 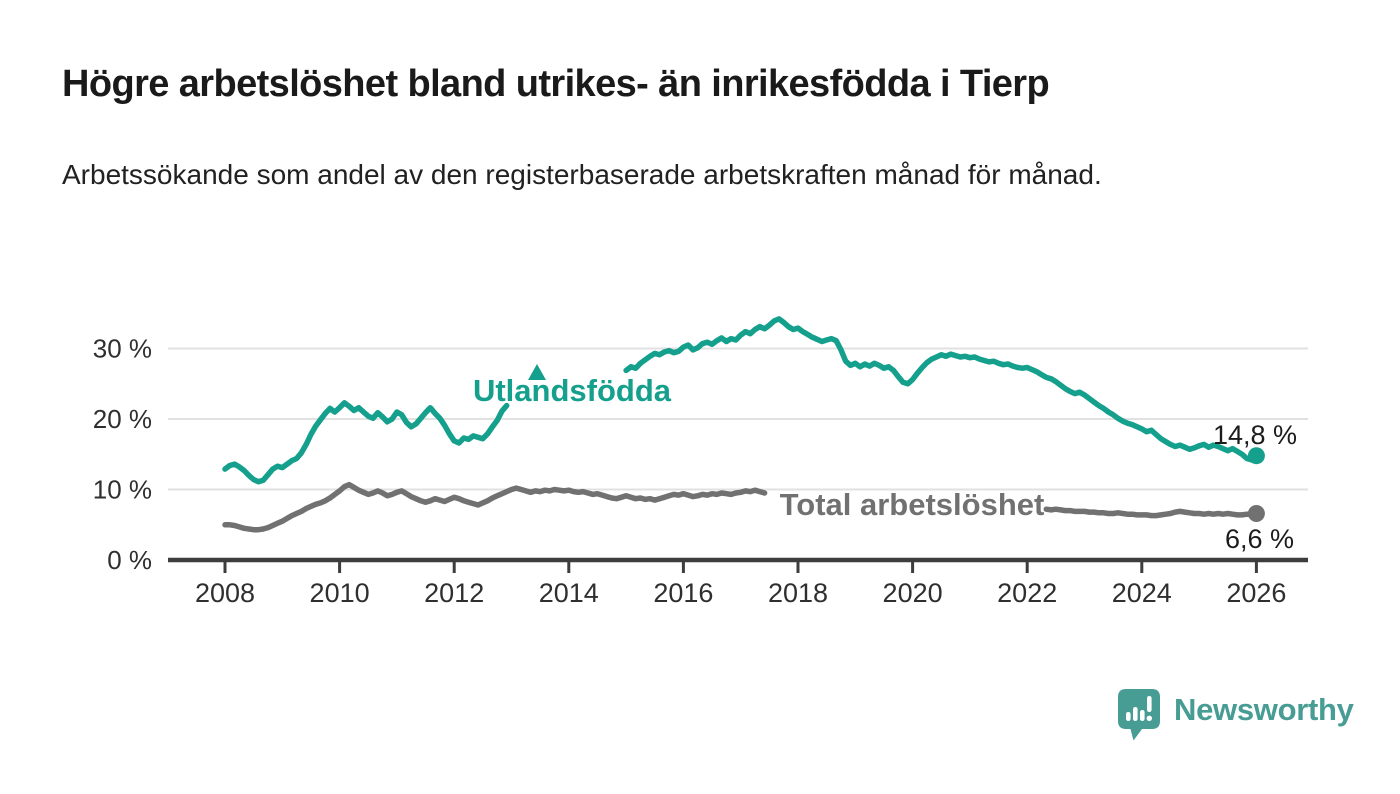 What do you see at coordinates (454, 593) in the screenshot?
I see `x-tick-label: 2012` at bounding box center [454, 593].